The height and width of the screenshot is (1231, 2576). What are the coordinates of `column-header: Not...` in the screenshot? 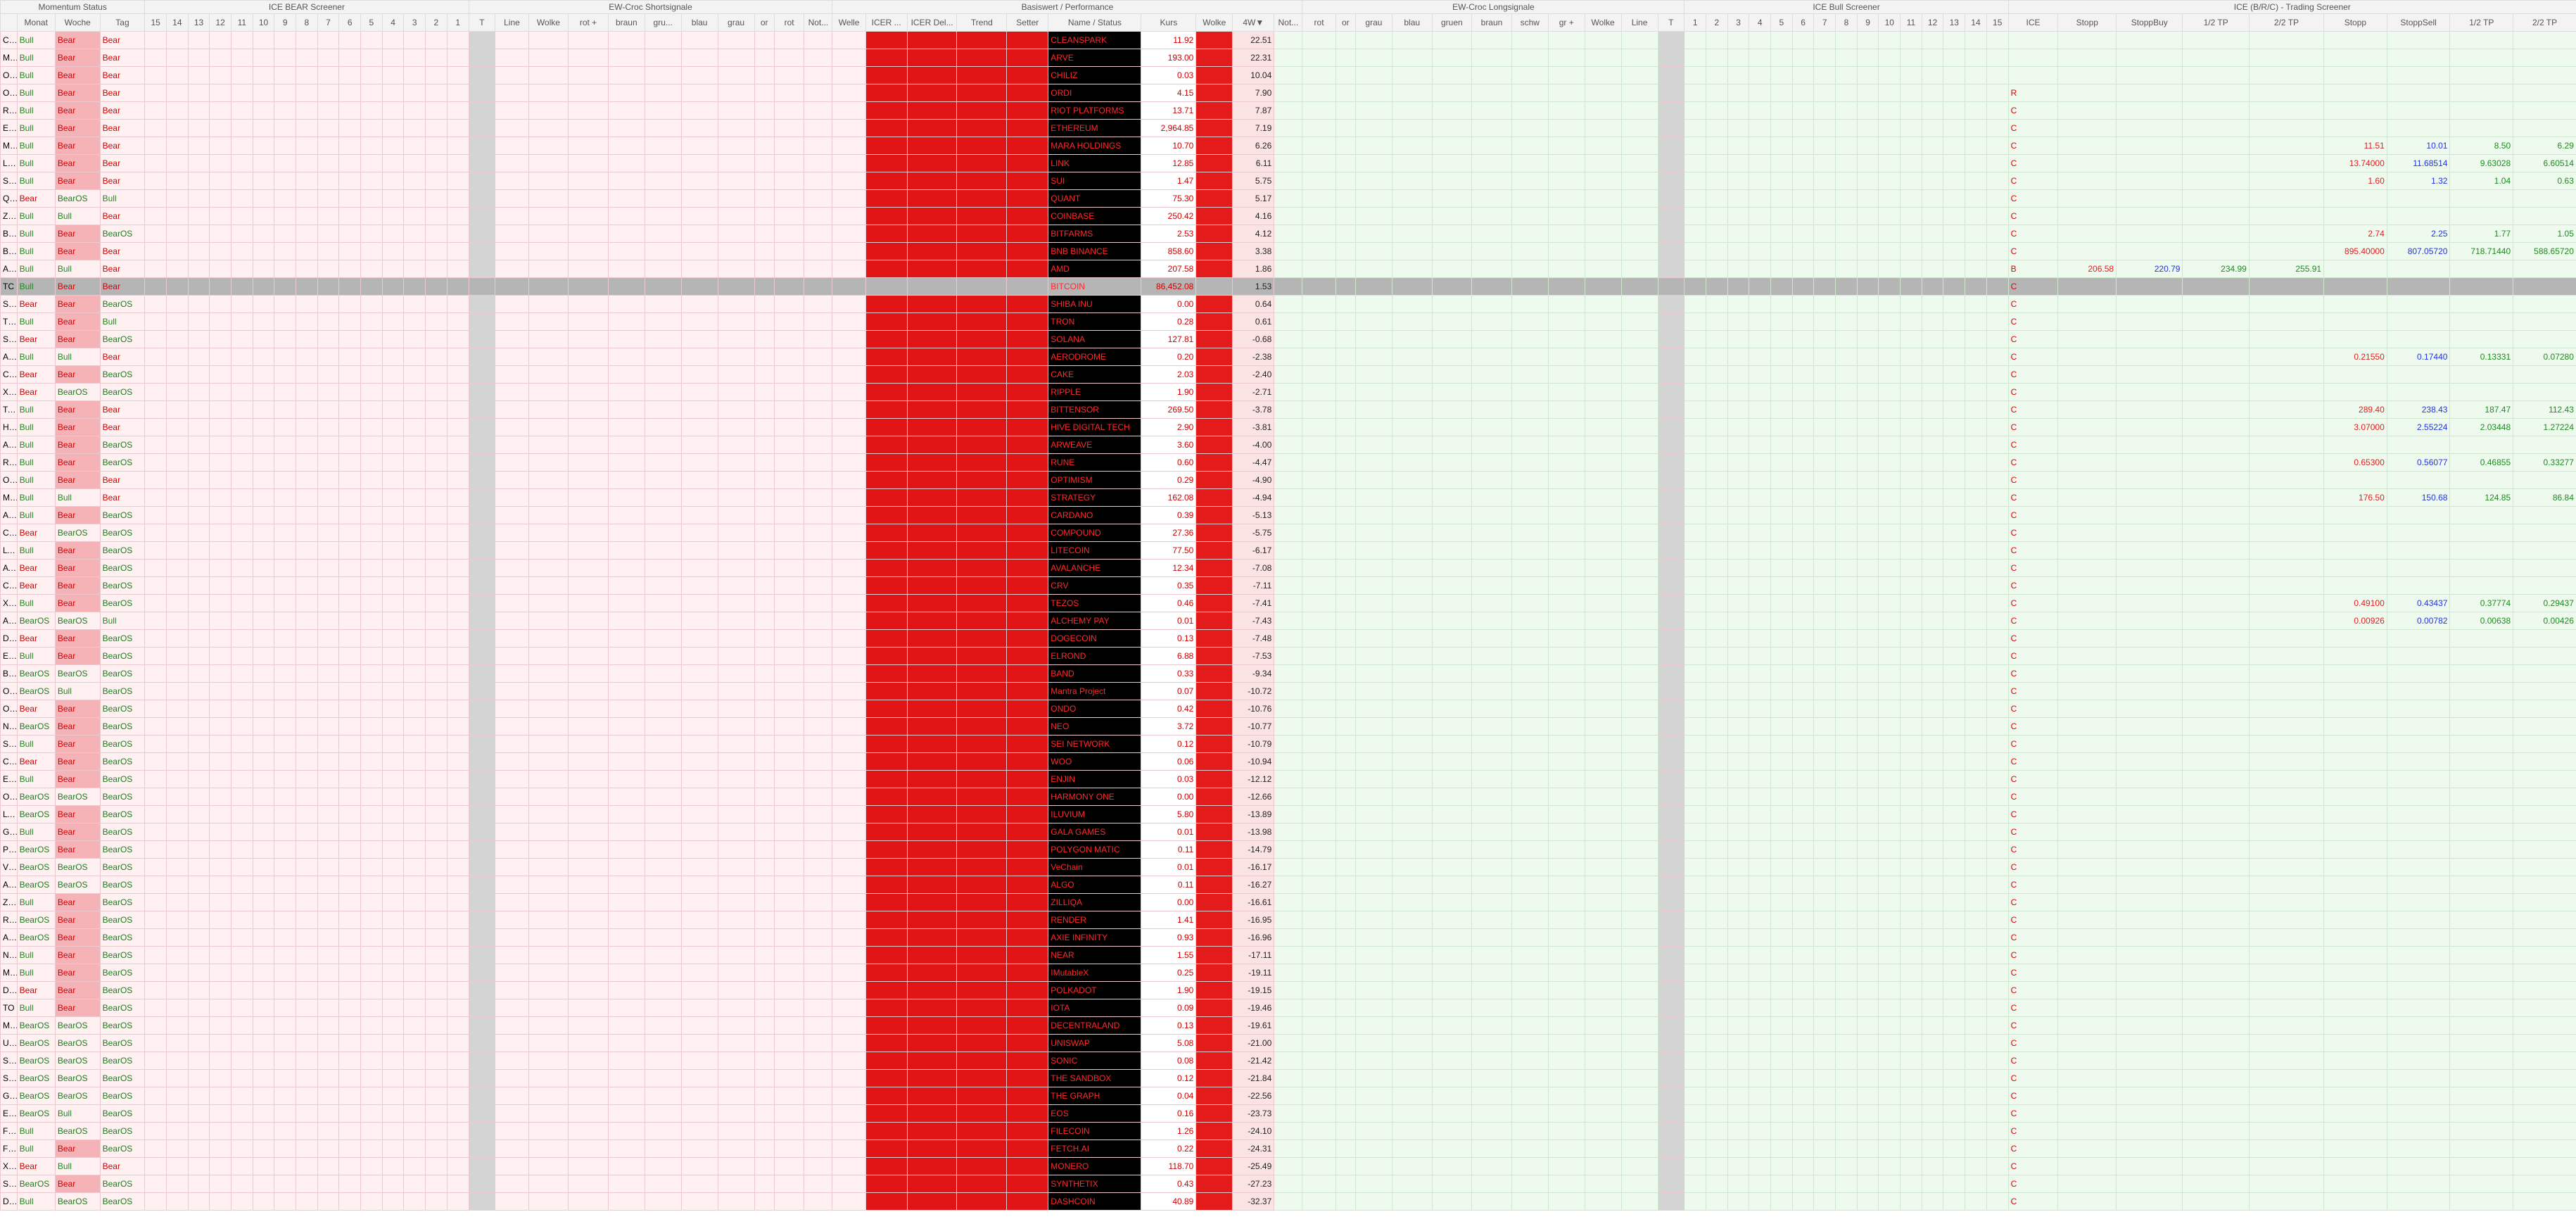 It's located at (818, 22).